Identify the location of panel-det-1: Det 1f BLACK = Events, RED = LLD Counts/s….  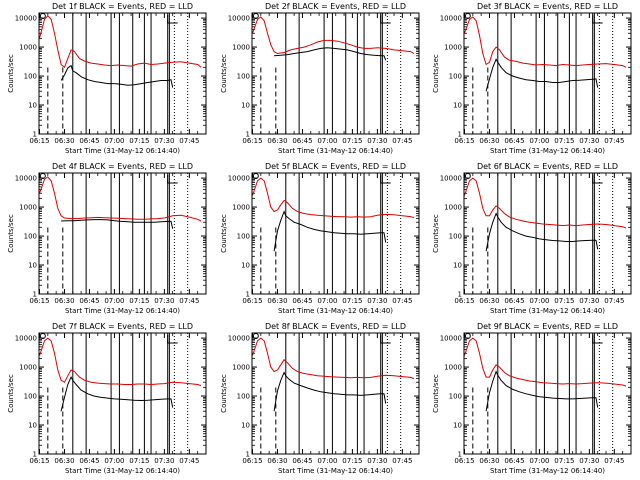
(107, 78).